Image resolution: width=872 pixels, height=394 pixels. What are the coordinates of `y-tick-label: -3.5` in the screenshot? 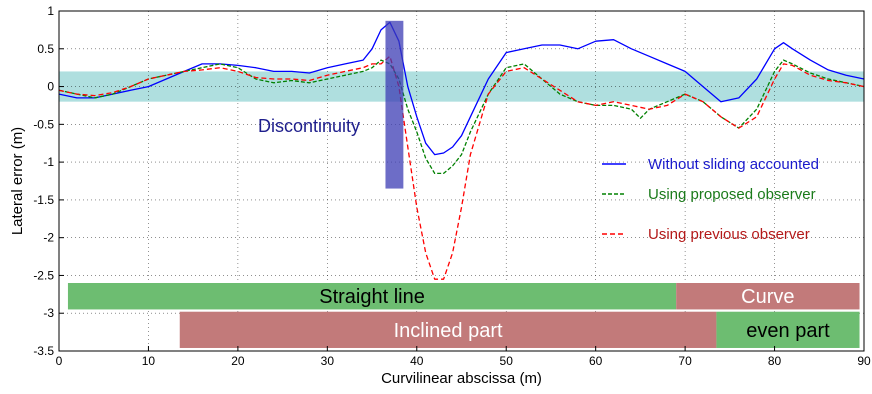 It's located at (43, 351).